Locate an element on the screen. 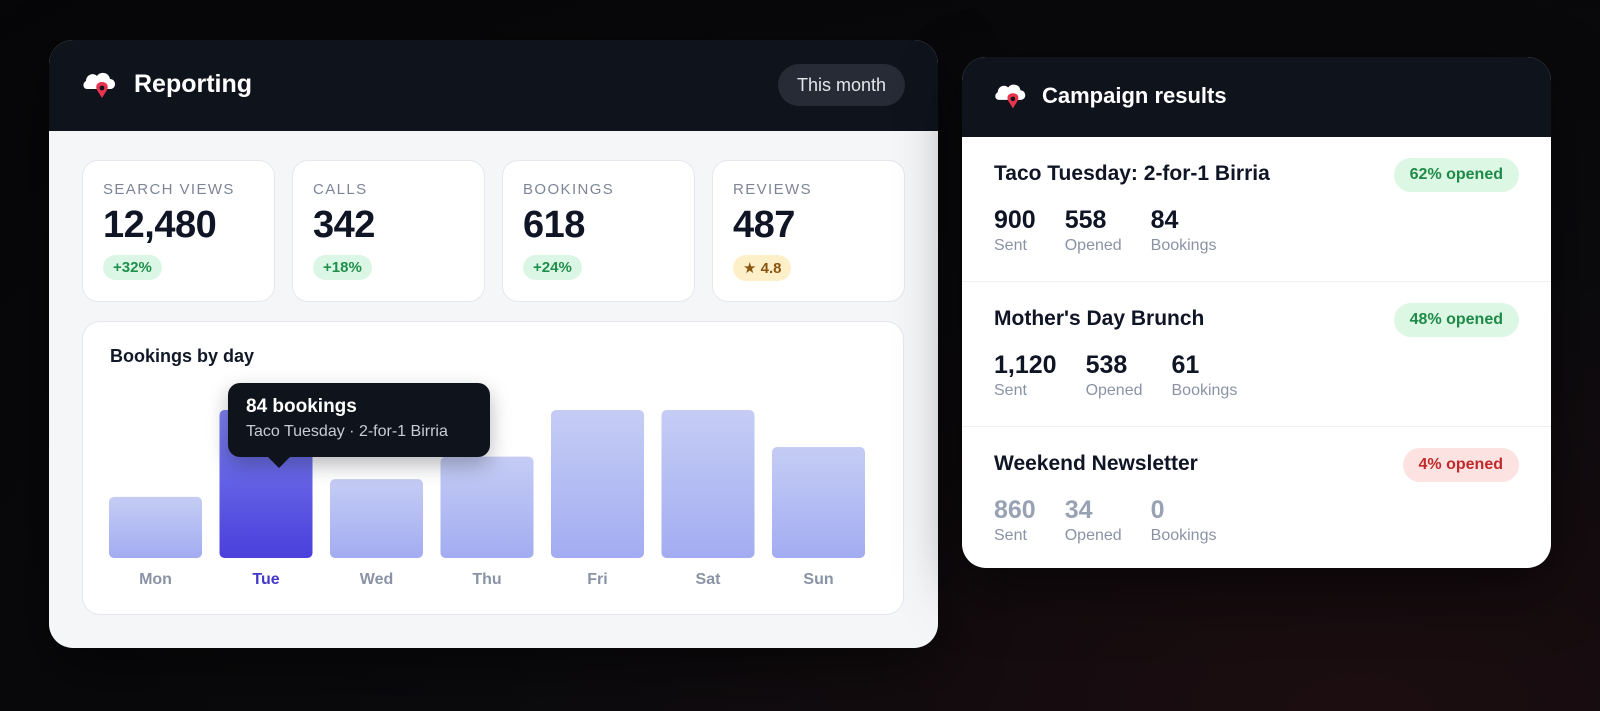 Image resolution: width=1600 pixels, height=711 pixels. trend-badge: +32% is located at coordinates (132, 267).